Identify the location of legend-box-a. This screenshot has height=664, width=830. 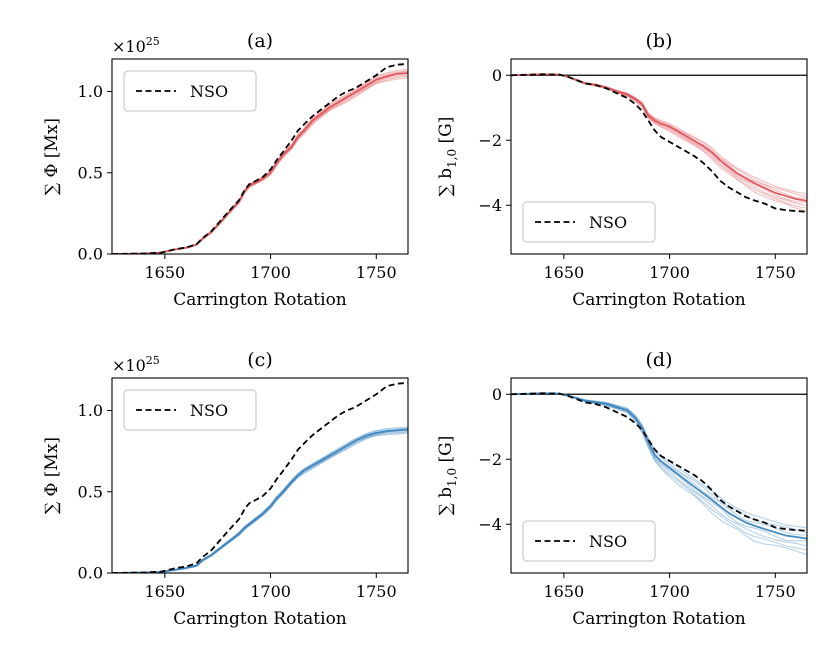
(190, 91).